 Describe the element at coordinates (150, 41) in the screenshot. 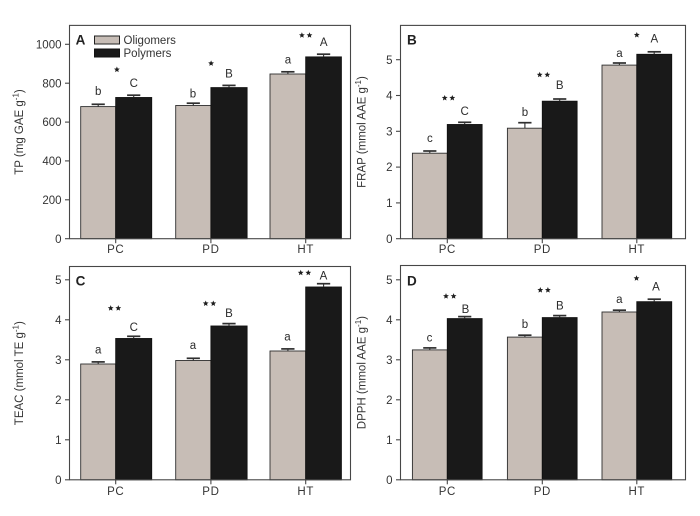

I see `svg-text: Oligomers` at that location.